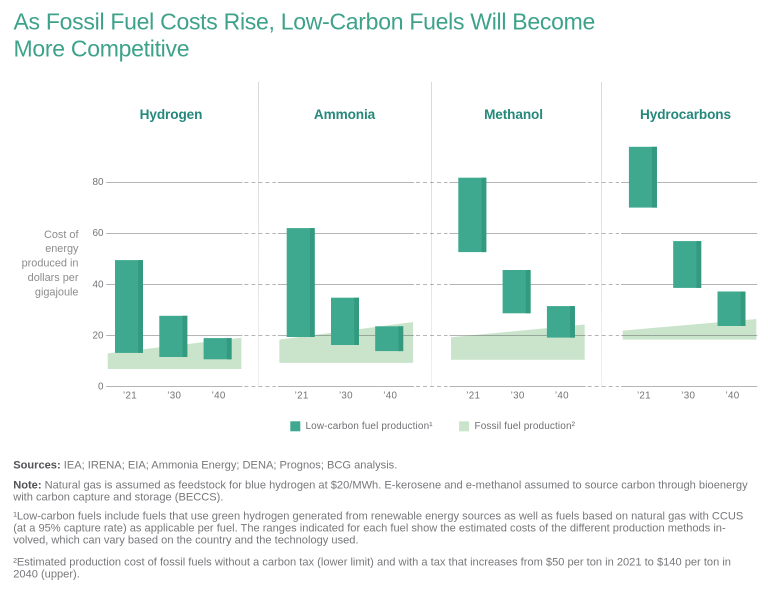 The height and width of the screenshot is (595, 768). What do you see at coordinates (50, 264) in the screenshot?
I see `svg-text: produced in` at bounding box center [50, 264].